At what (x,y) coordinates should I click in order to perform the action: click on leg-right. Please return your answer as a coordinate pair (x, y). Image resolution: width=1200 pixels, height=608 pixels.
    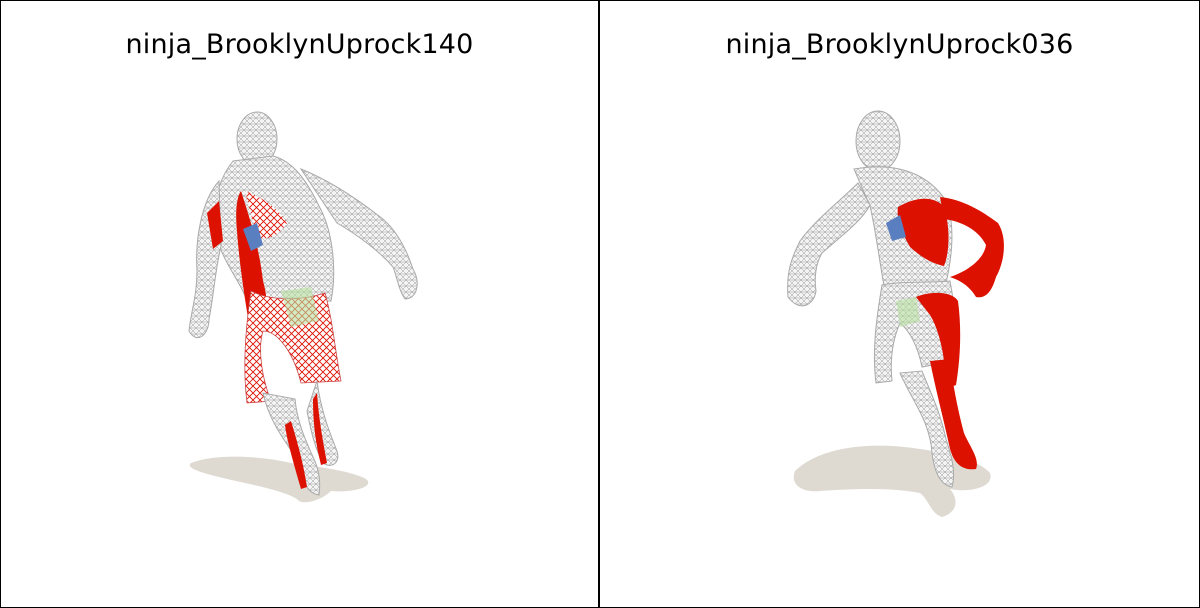
    Looking at the image, I should click on (927, 429).